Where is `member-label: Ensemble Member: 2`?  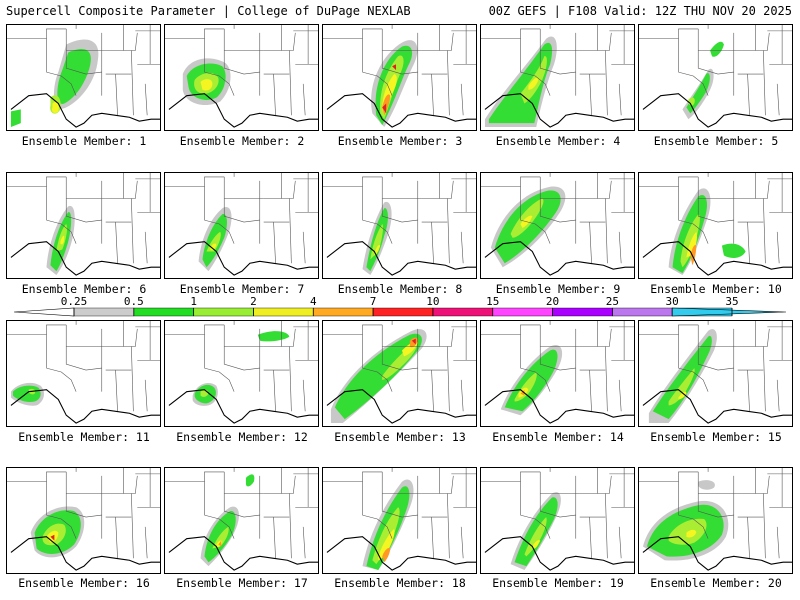
member-label: Ensemble Member: 2 is located at coordinates (242, 141).